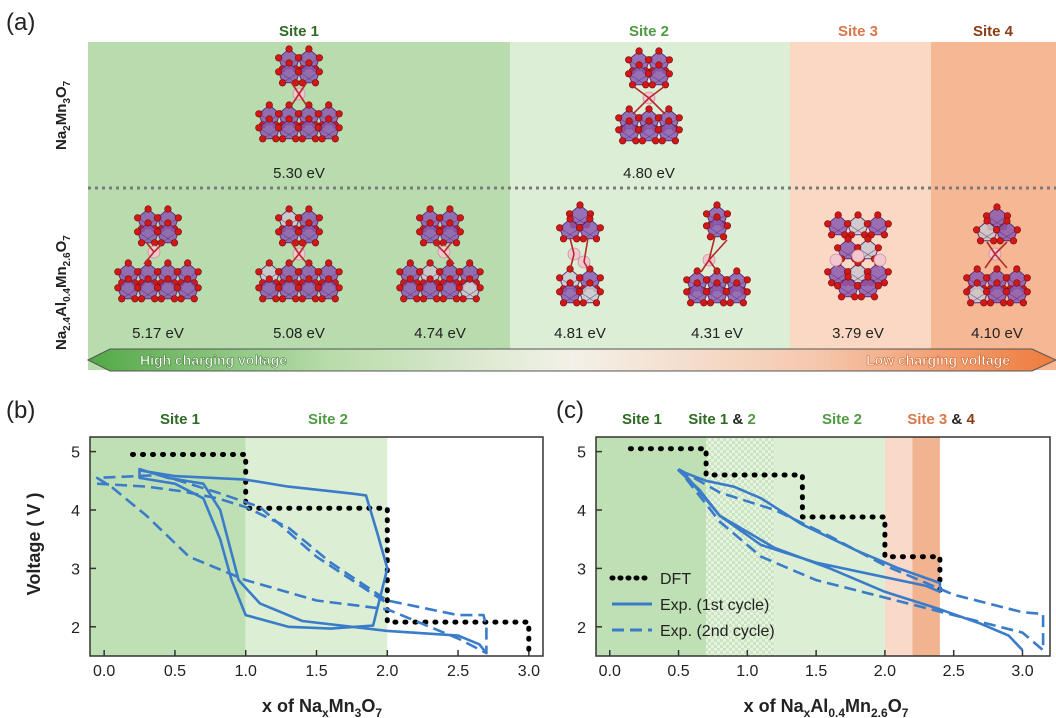 The image size is (1056, 718). Describe the element at coordinates (440, 333) in the screenshot. I see `energy-bottom-3: 4.74 eV` at that location.